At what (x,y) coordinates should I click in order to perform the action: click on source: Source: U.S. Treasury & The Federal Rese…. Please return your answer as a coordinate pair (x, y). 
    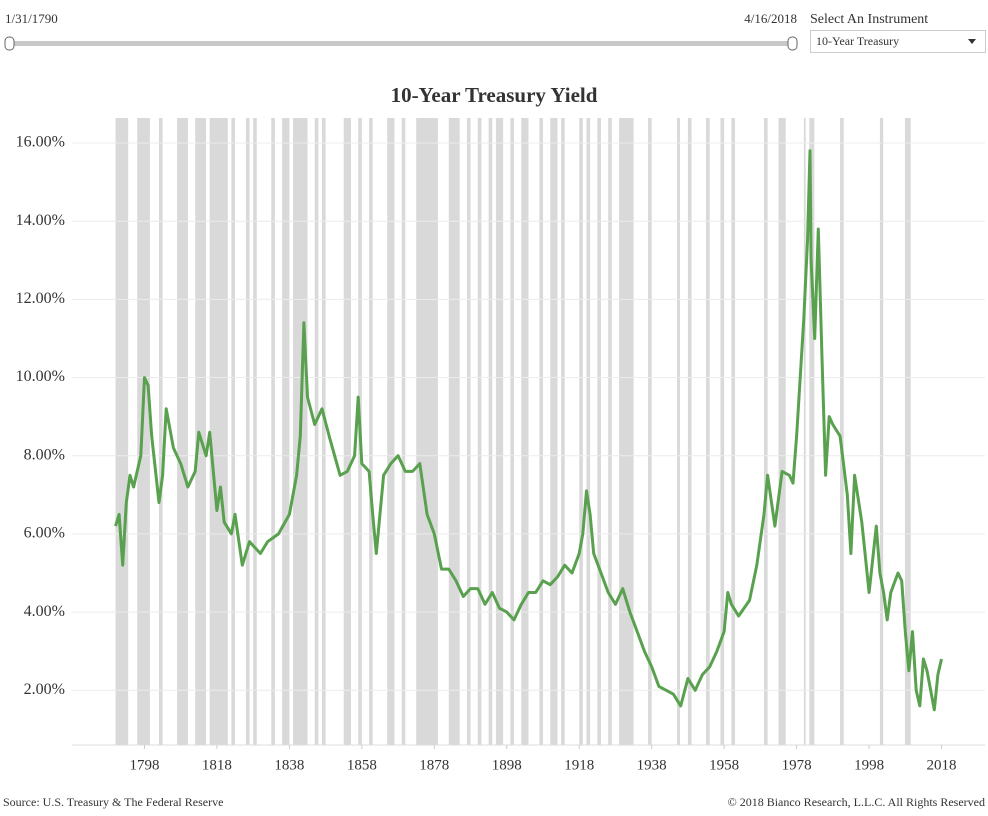
    Looking at the image, I should click on (113, 802).